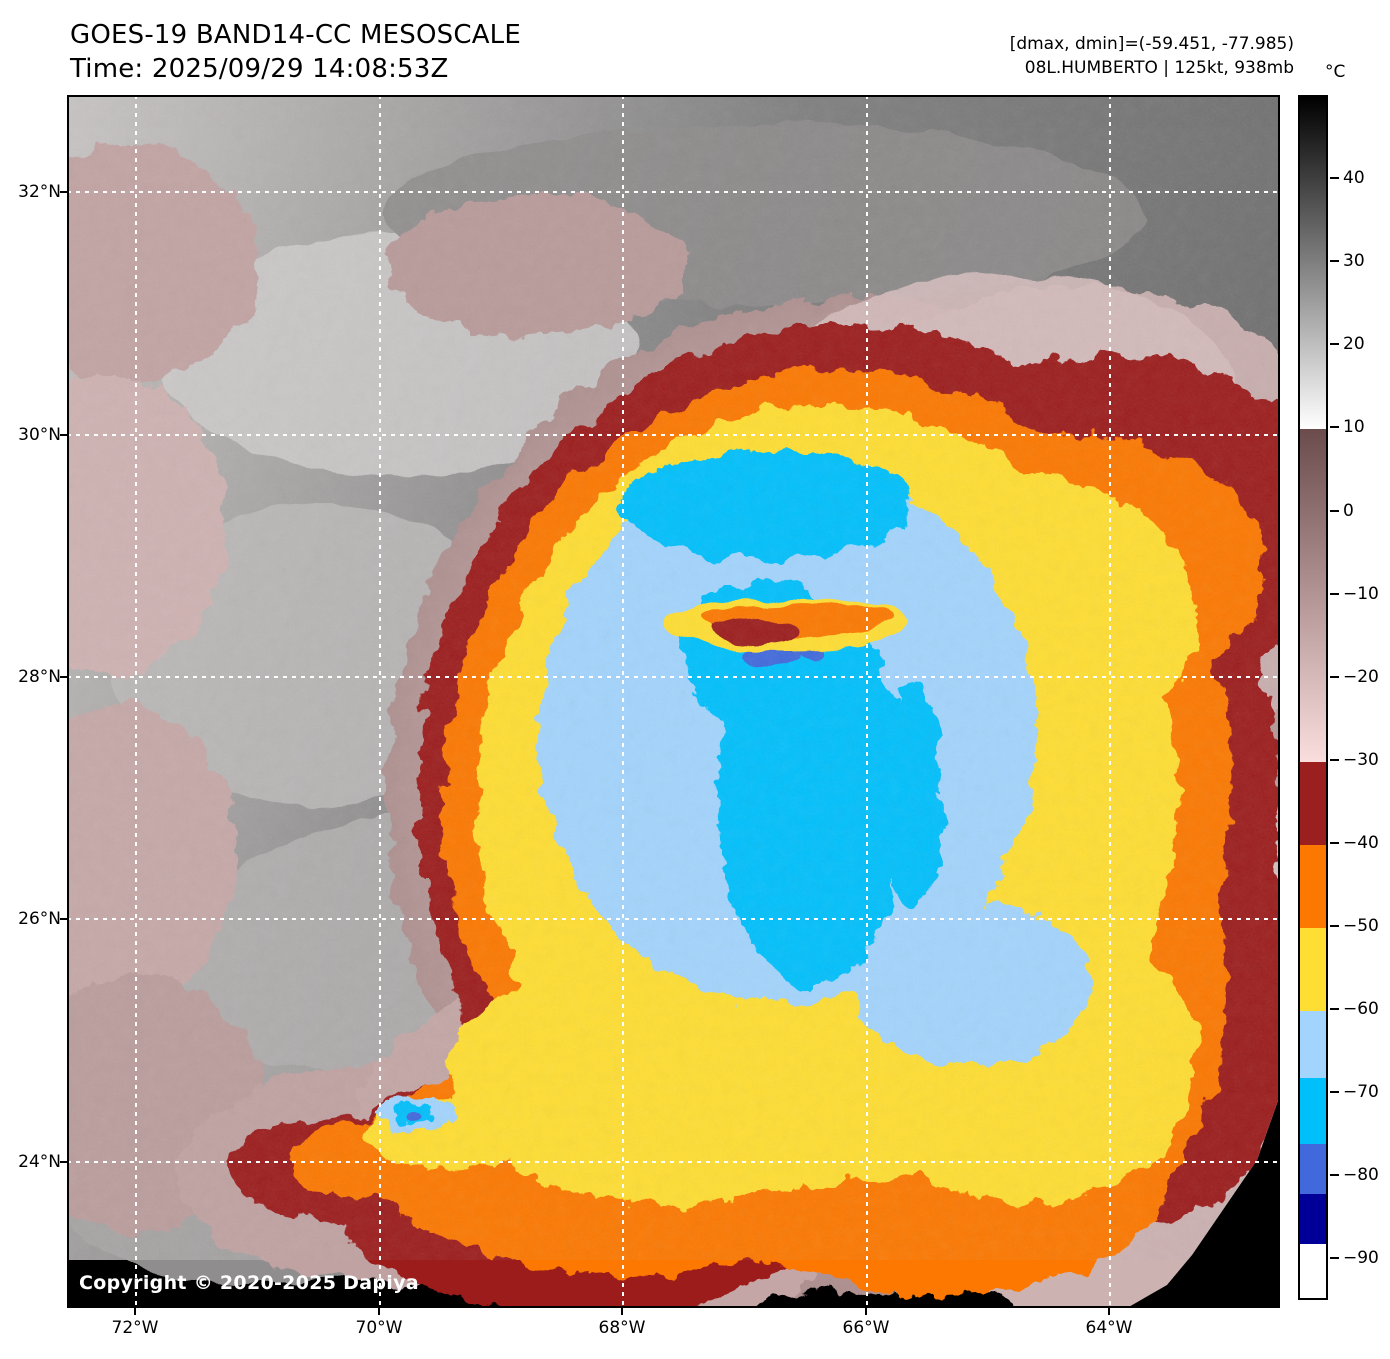 This screenshot has width=1390, height=1359. I want to click on colorbar-tick--10, so click(1334, 593).